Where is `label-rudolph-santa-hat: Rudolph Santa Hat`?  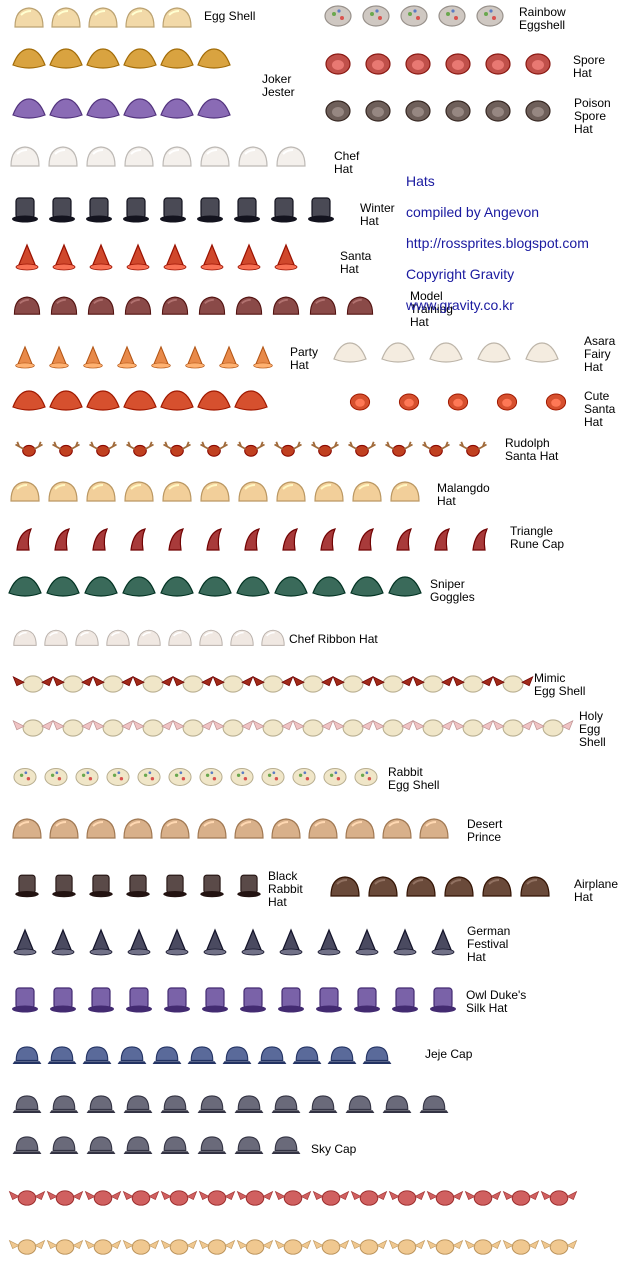
label-rudolph-santa-hat: Rudolph Santa Hat is located at coordinates (532, 449).